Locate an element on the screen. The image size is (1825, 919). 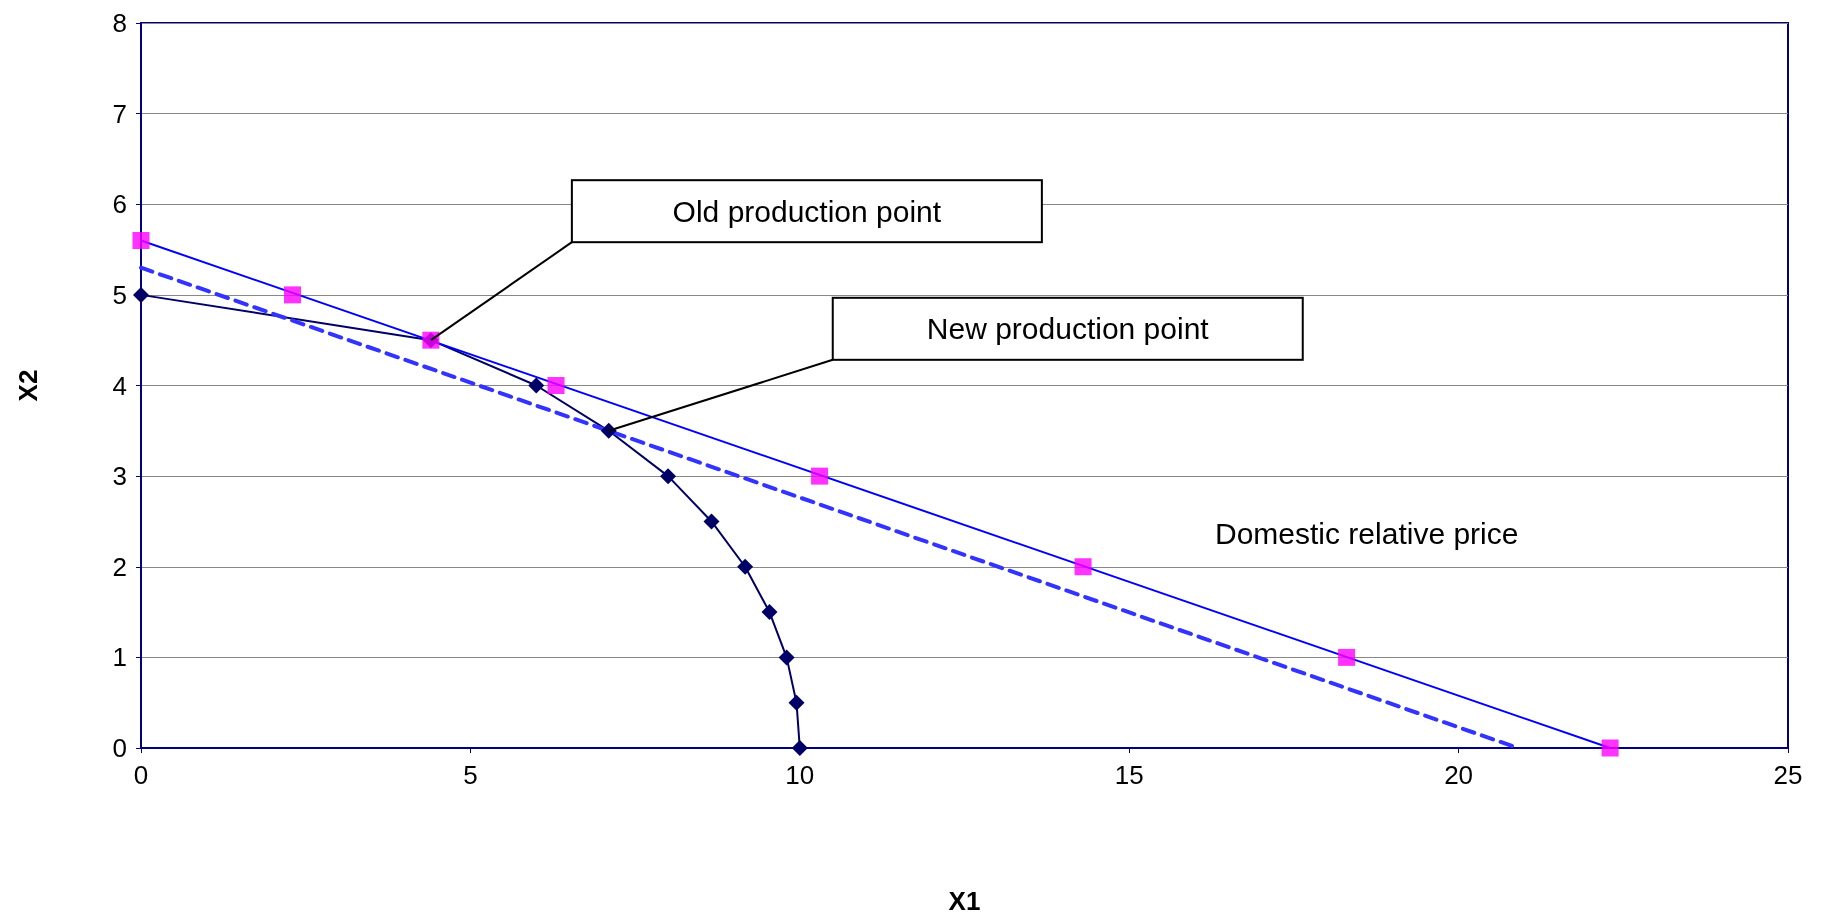
x-tick-label: 0 is located at coordinates (141, 775).